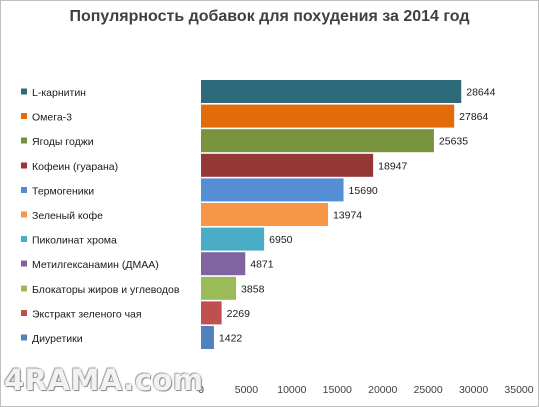  I want to click on legend-label: Диуретики, so click(57, 339).